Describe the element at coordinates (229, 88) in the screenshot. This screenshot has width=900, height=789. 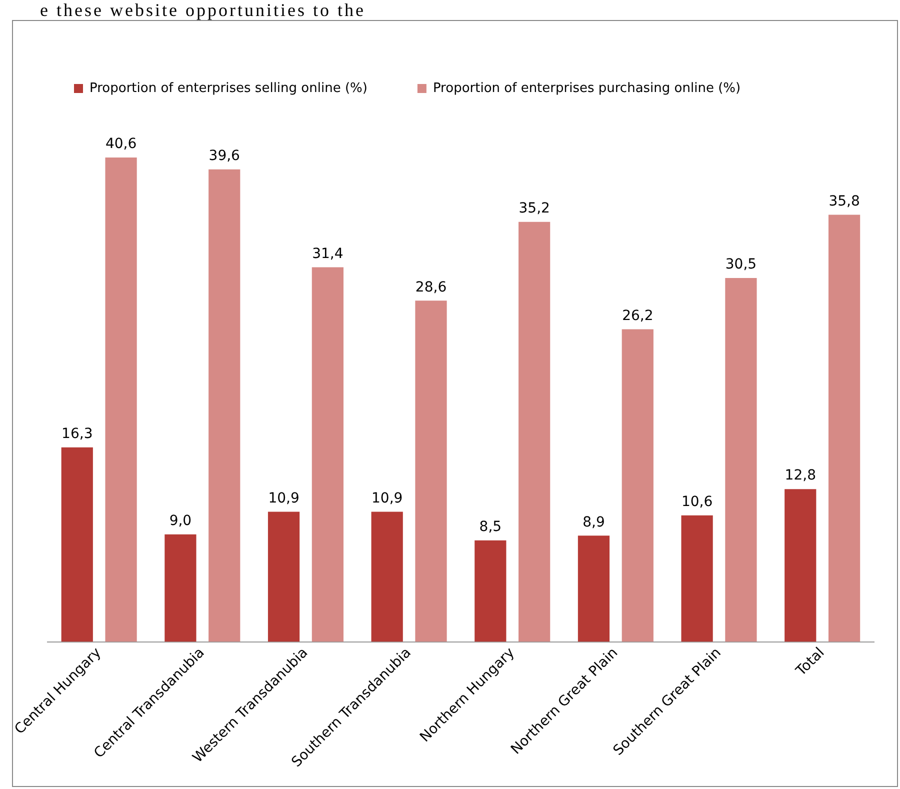
I see `legend-label: Proportion of enterprises selling online (%)` at that location.